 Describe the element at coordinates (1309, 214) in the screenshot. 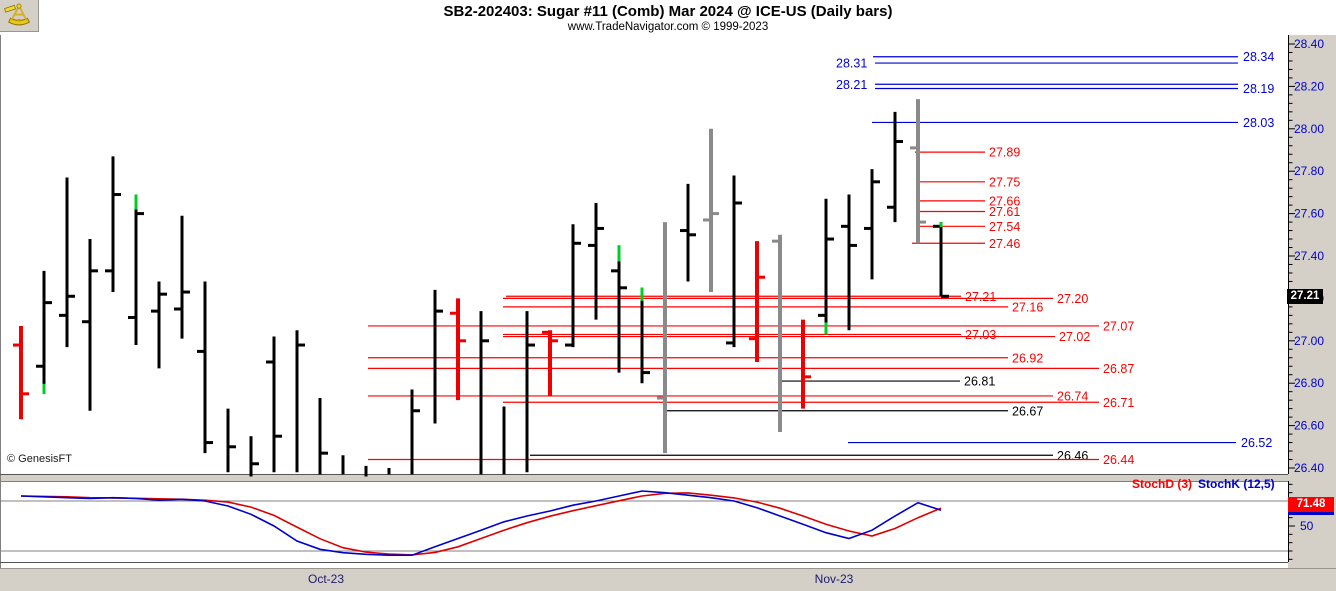

I see `price-axis-label-27.60: 27.60` at that location.